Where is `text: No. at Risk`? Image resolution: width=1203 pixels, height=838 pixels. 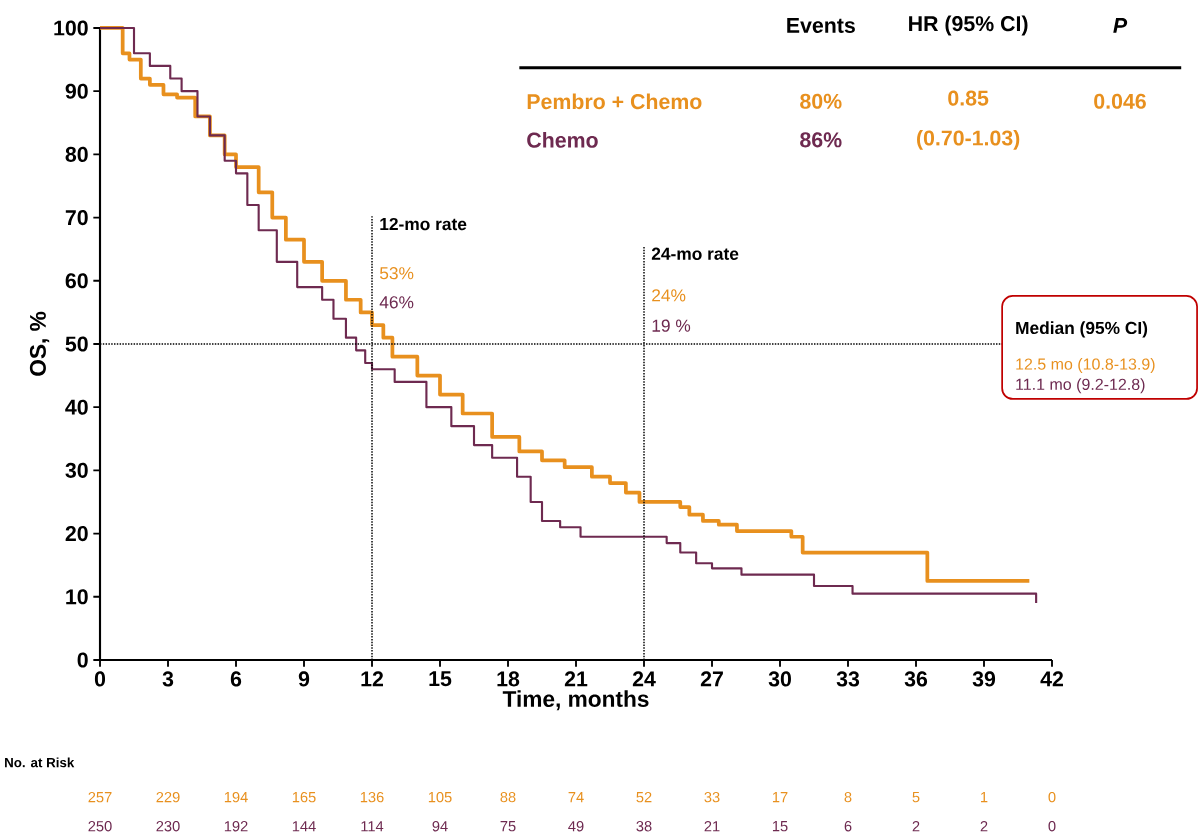
text: No. at Risk is located at coordinates (40, 762).